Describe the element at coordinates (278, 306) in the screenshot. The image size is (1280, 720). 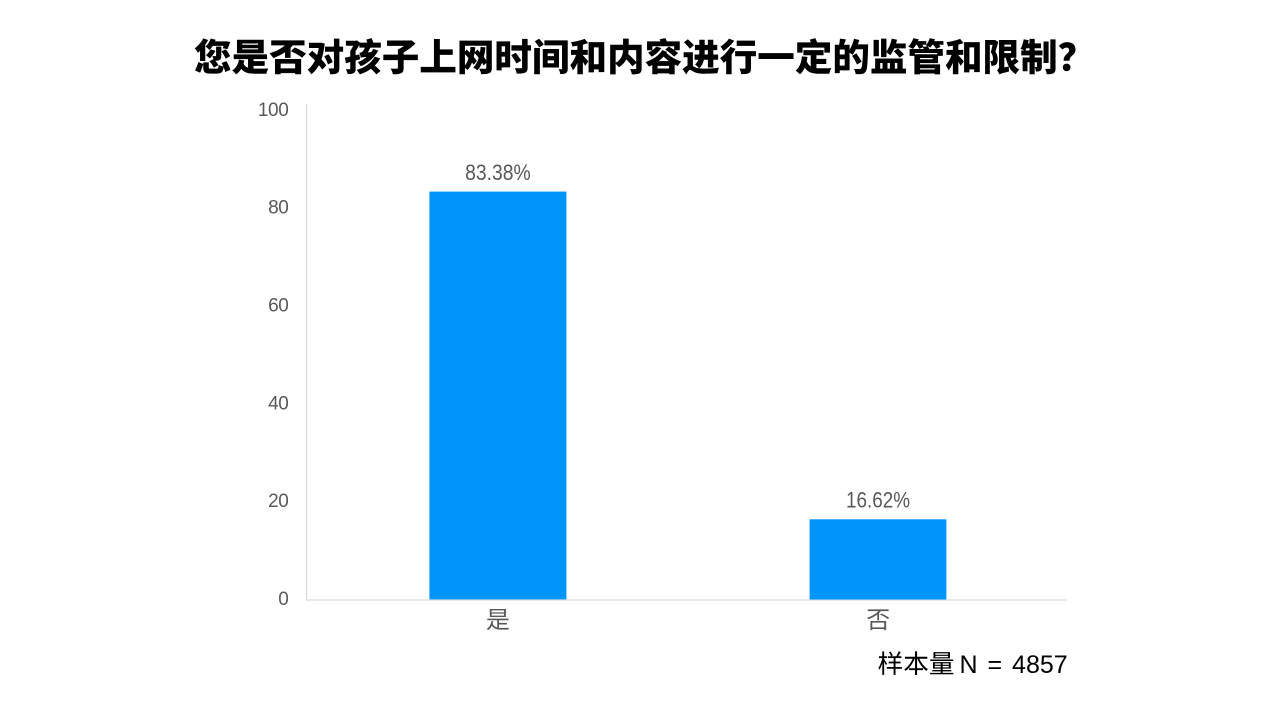
I see `svg-text: 60` at that location.